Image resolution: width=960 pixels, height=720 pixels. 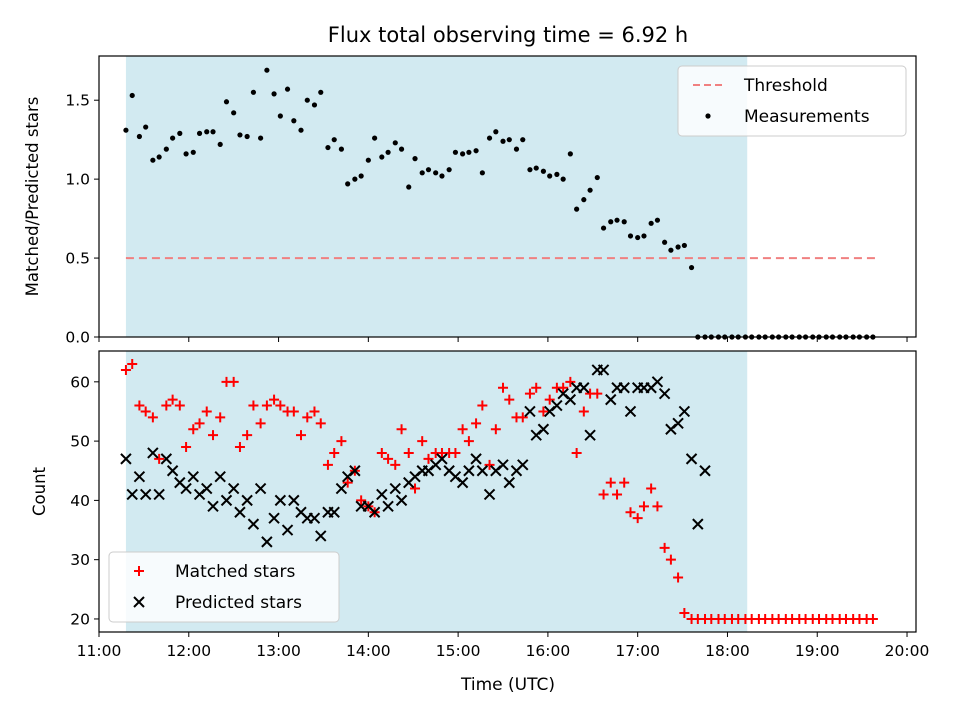 What do you see at coordinates (548, 651) in the screenshot?
I see `x-tick-label: 16:00` at bounding box center [548, 651].